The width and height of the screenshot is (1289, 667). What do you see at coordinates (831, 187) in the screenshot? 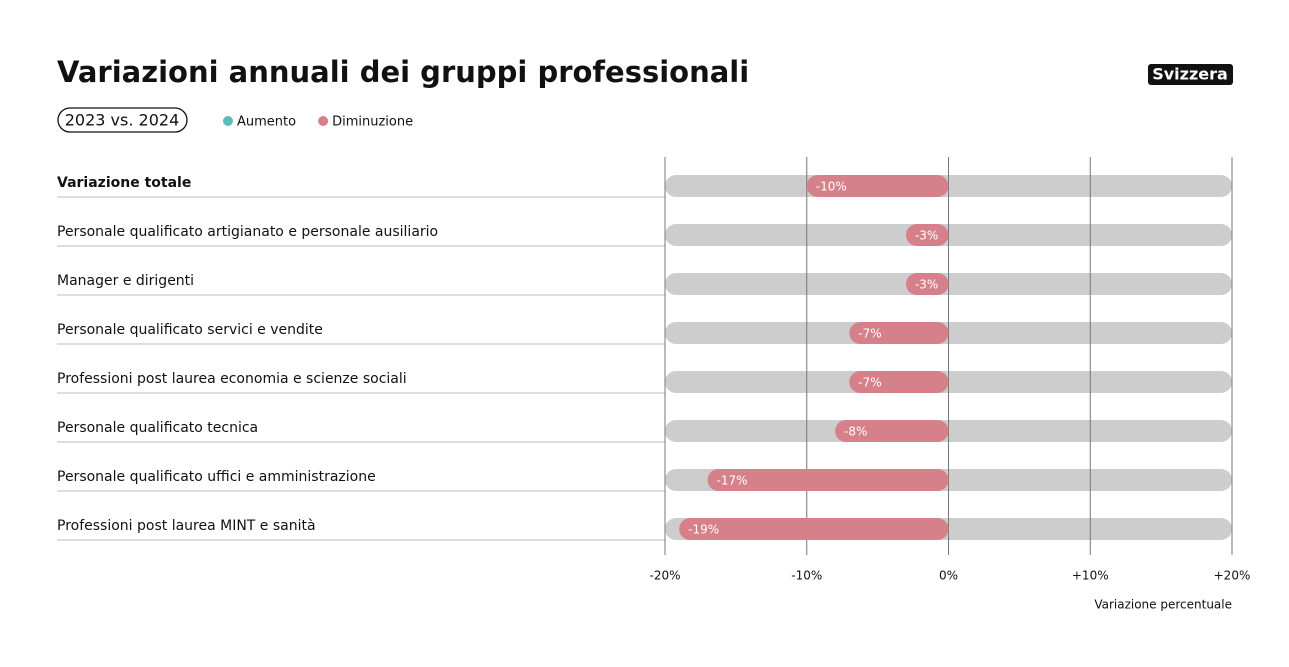
I see `value-label: -10%` at bounding box center [831, 187].